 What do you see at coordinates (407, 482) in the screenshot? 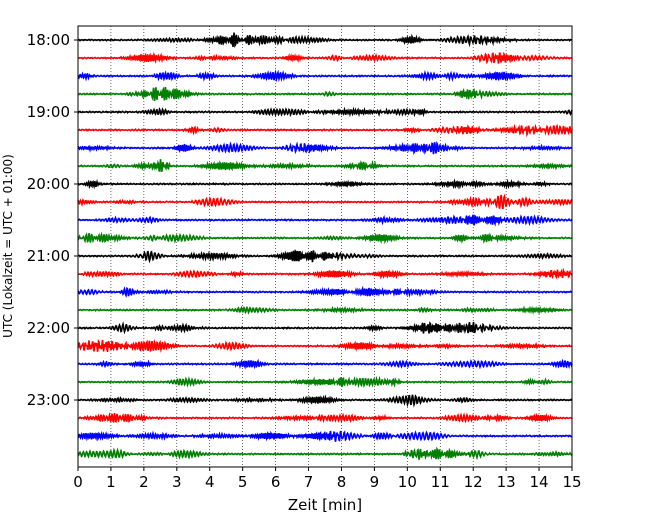
I see `x-tick-label: 10` at bounding box center [407, 482].